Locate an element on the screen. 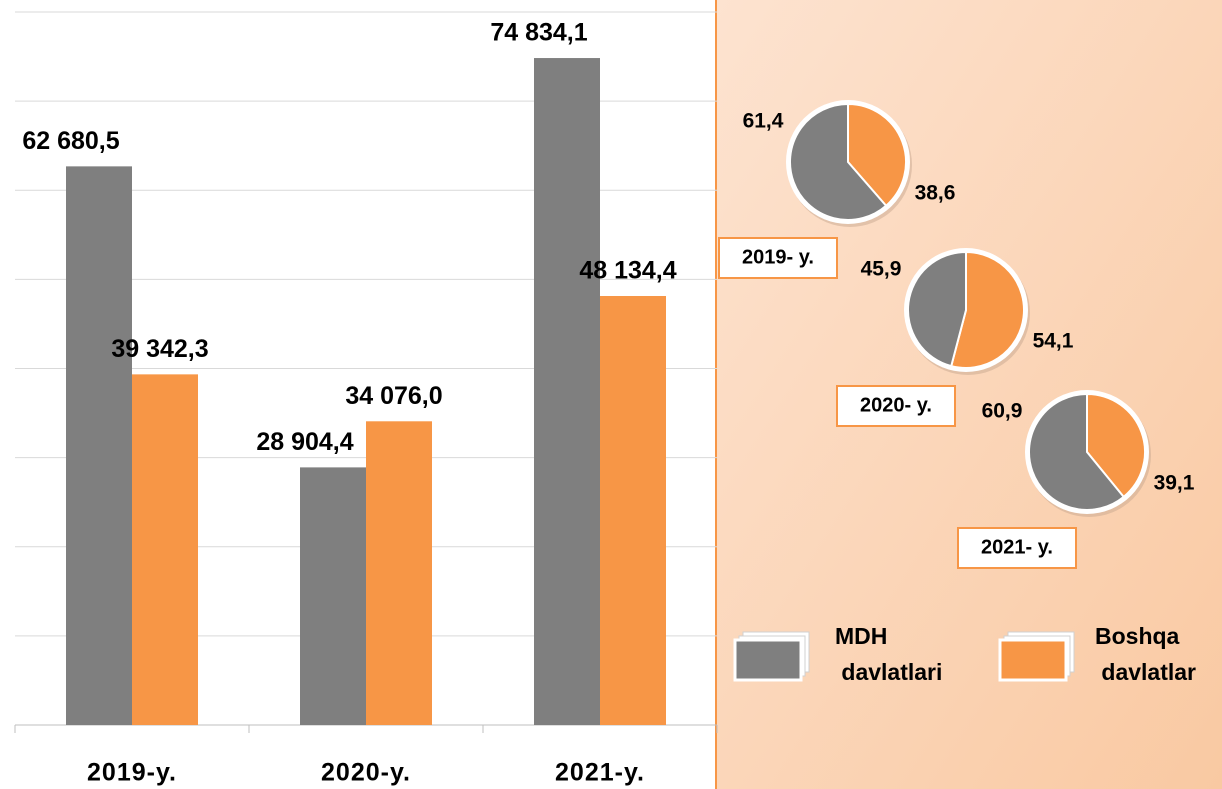 The width and height of the screenshot is (1222, 789). legend-label: Boshqa davlatlar is located at coordinates (1145, 654).